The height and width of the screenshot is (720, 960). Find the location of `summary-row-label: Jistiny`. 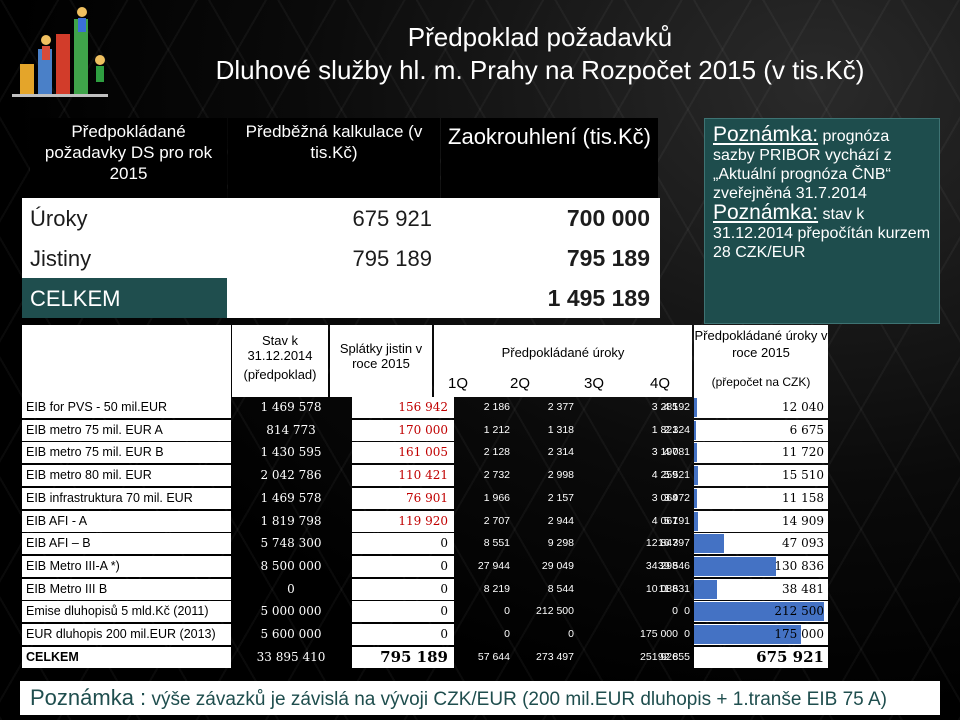

summary-row-label: Jistiny is located at coordinates (61, 258).